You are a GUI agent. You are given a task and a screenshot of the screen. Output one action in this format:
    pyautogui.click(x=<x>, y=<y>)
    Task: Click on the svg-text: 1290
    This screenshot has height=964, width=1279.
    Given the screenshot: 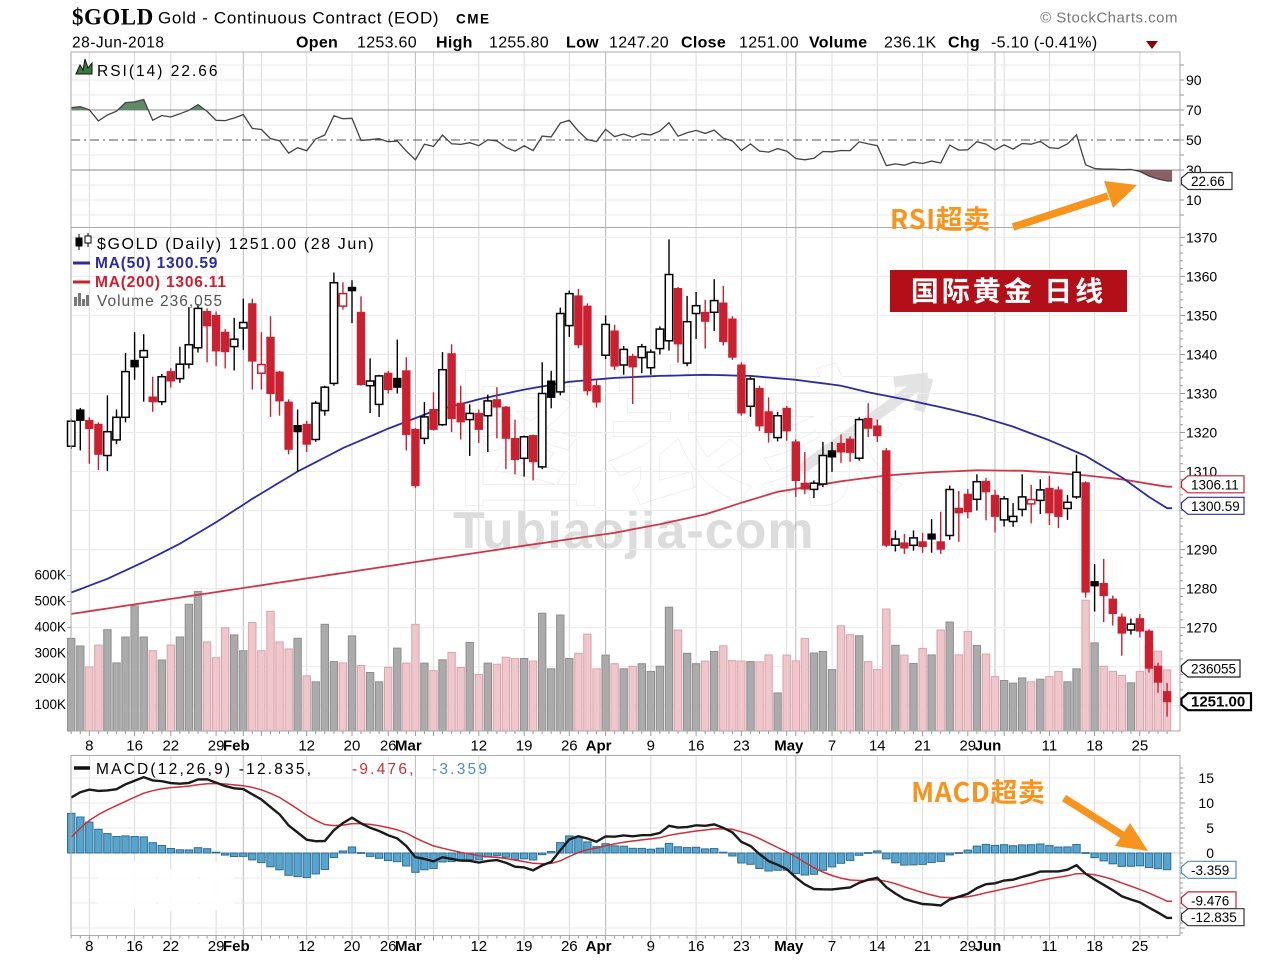 What is the action you would take?
    pyautogui.click(x=1201, y=550)
    